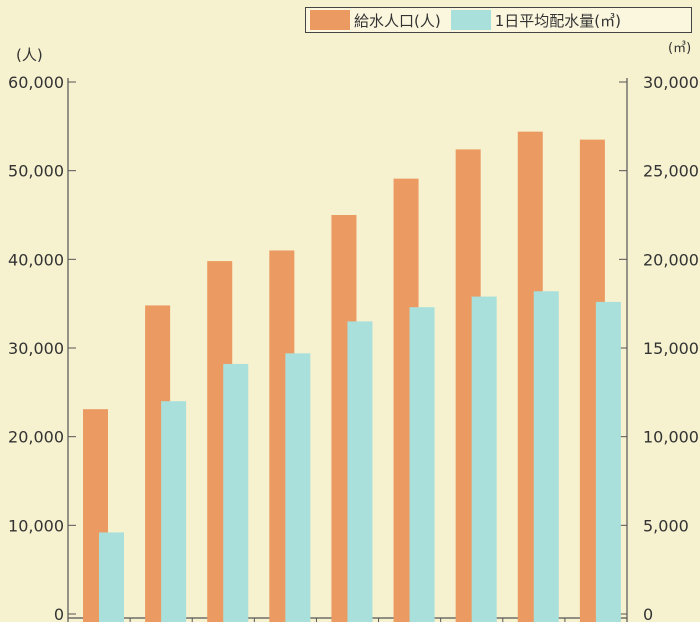  What do you see at coordinates (671, 348) in the screenshot?
I see `right-tick-label: 15,000` at bounding box center [671, 348].